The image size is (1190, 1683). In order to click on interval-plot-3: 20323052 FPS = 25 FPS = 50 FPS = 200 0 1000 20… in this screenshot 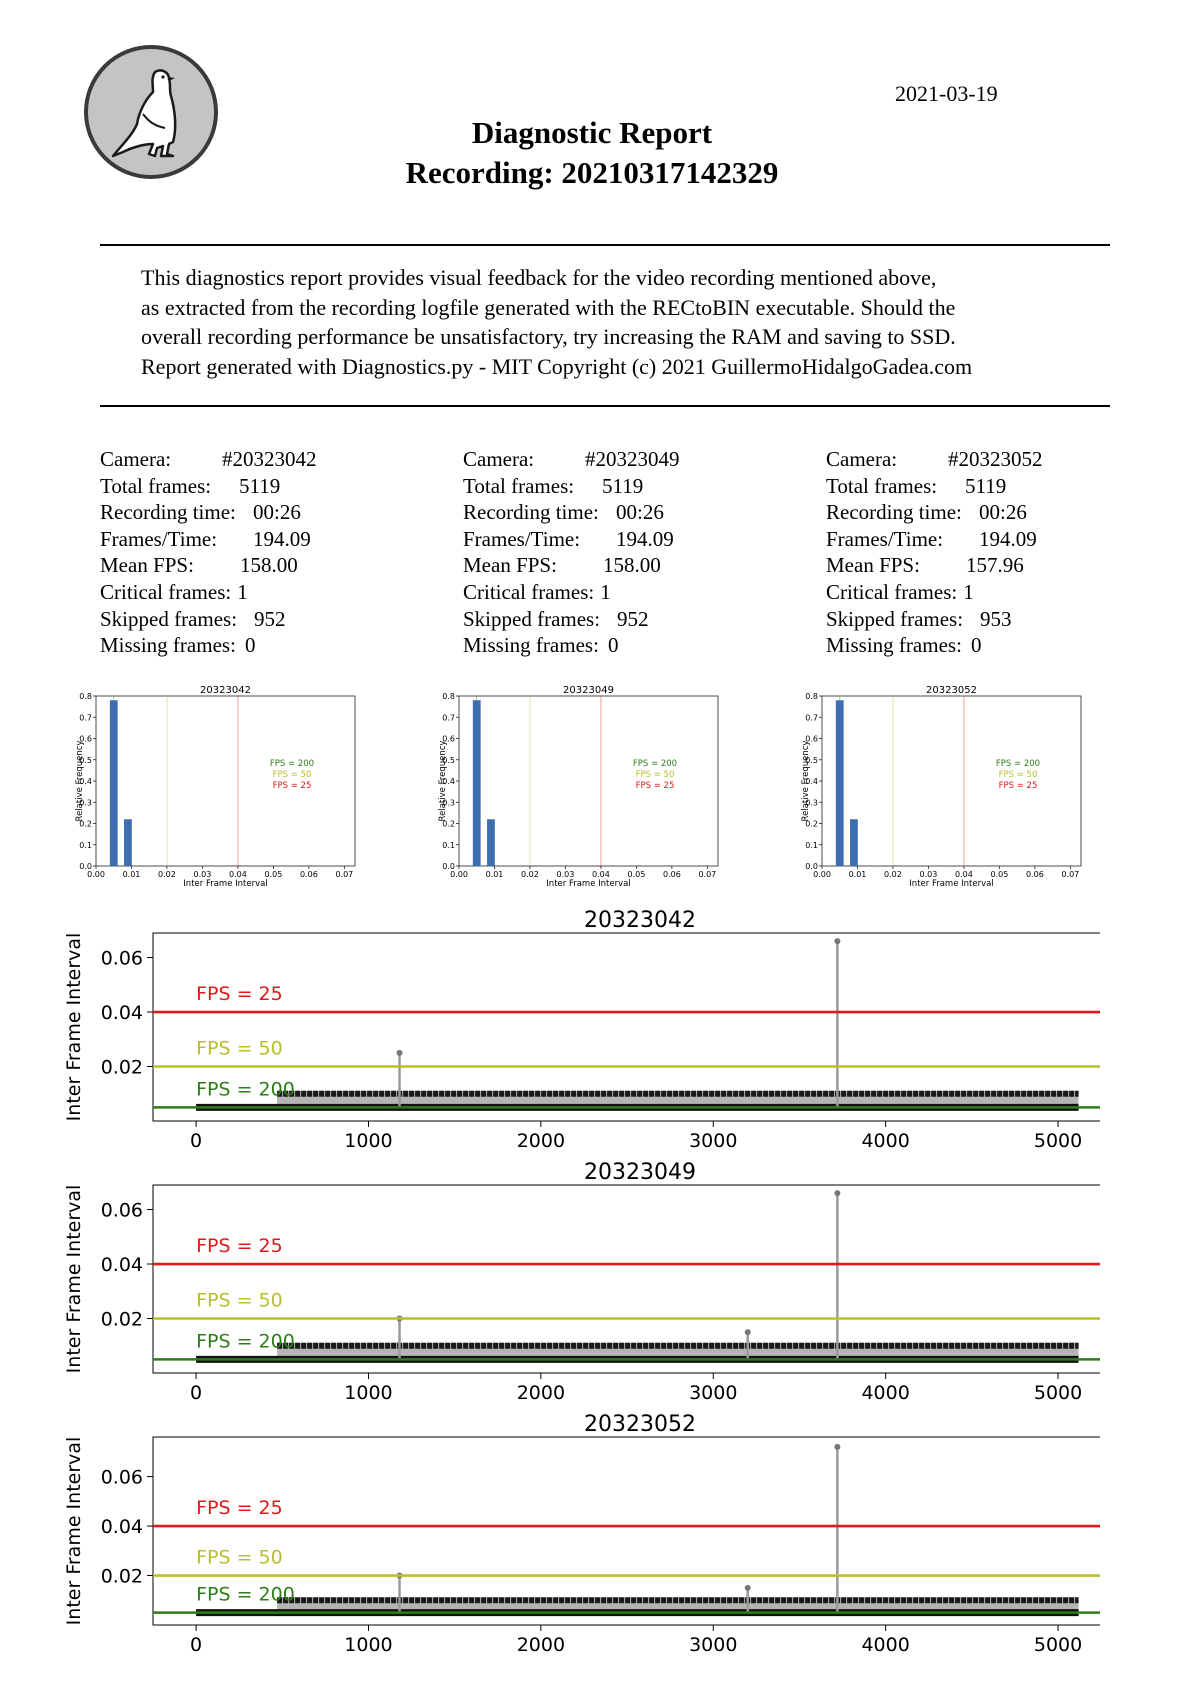, I will do `click(594, 1541)`.